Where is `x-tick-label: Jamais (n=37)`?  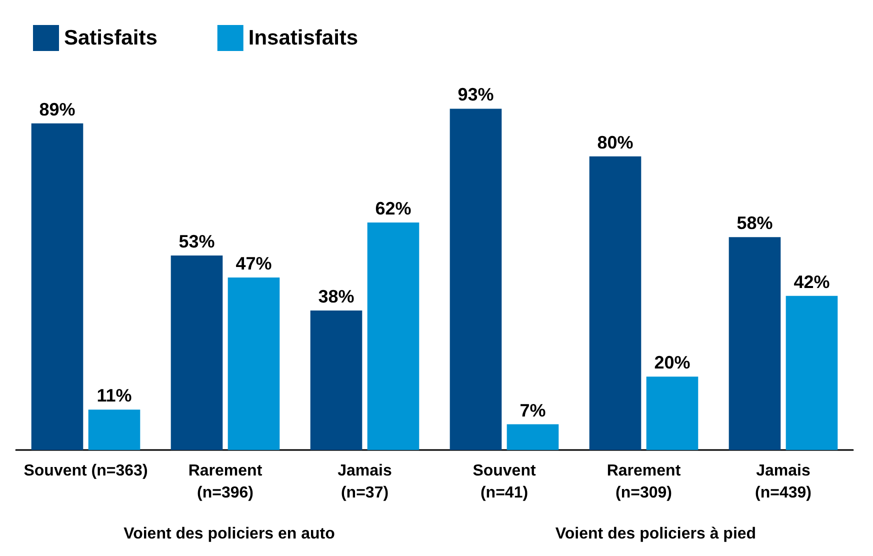
x-tick-label: Jamais (n=37) is located at coordinates (365, 482).